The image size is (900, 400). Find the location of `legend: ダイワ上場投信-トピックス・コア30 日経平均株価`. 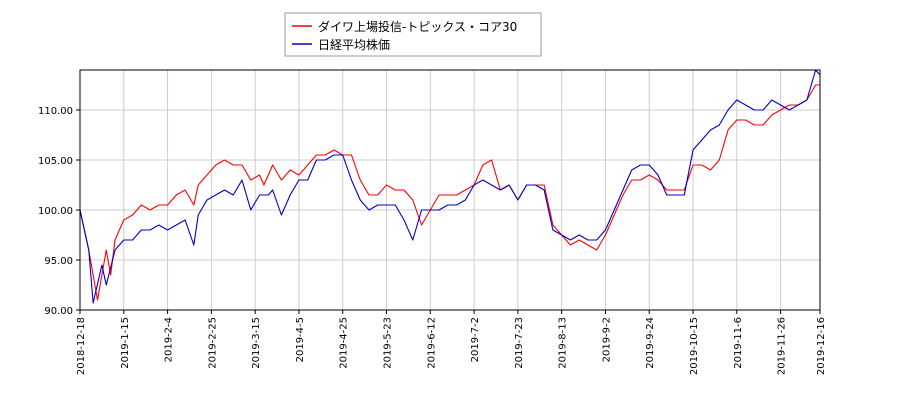

legend: ダイワ上場投信-トピックス・コア30 日経平均株価 is located at coordinates (413, 34).